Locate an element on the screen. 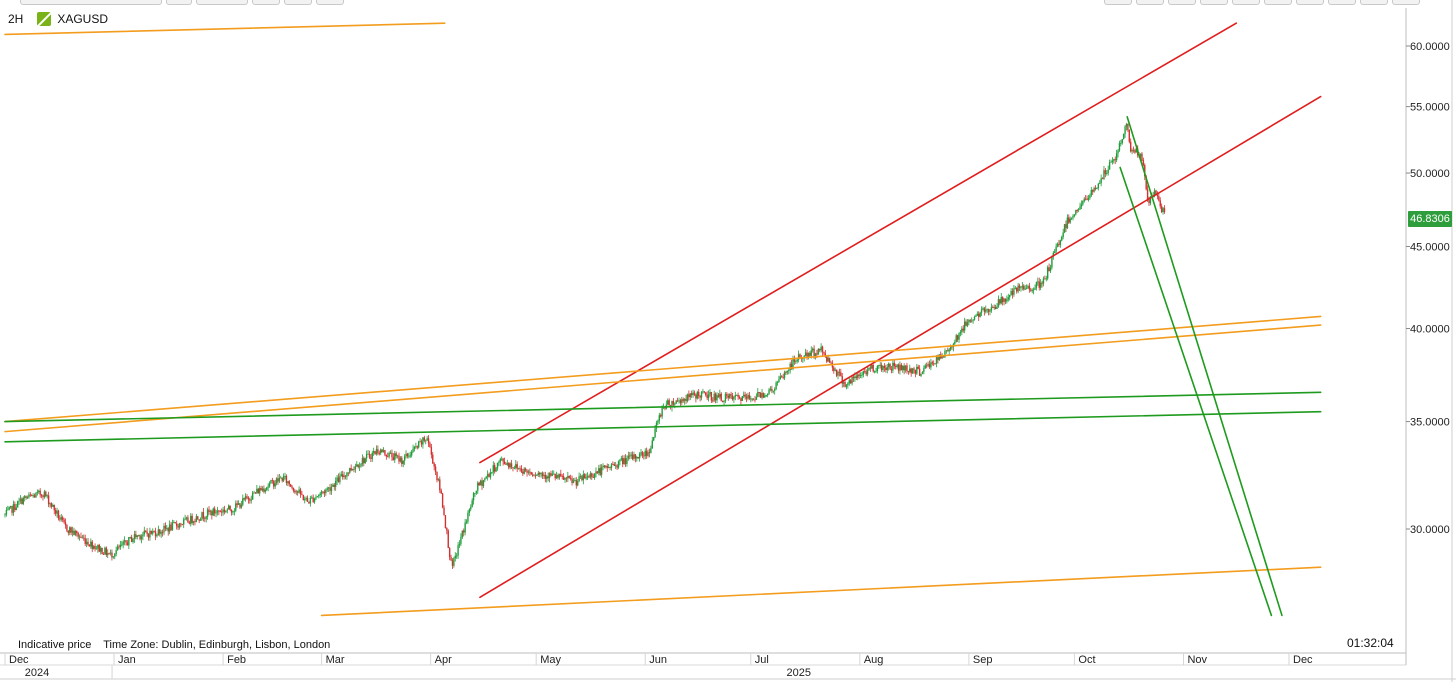 The height and width of the screenshot is (682, 1456). symbol-label: XAGUSD is located at coordinates (83, 19).